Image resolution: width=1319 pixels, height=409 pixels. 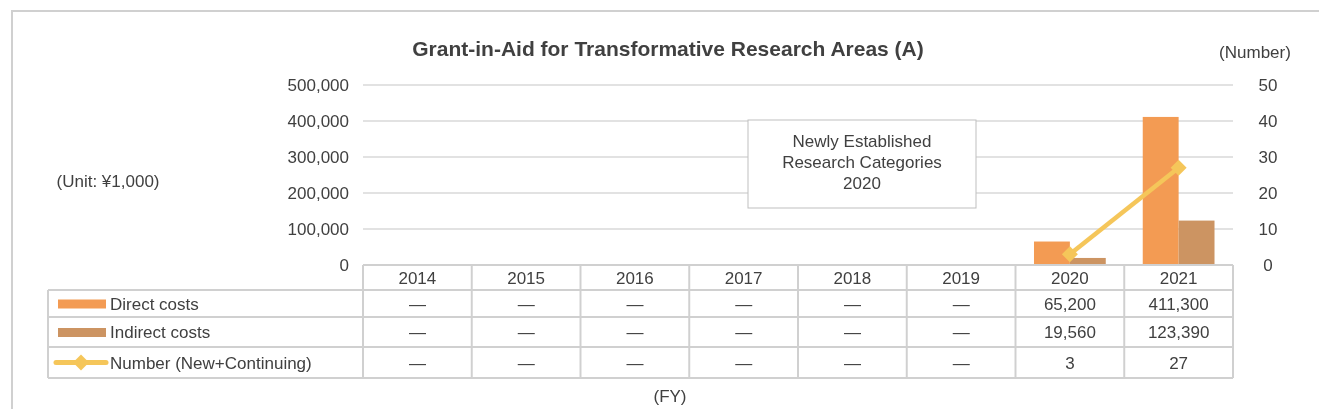 I want to click on legend-label: Direct costs, so click(x=154, y=304).